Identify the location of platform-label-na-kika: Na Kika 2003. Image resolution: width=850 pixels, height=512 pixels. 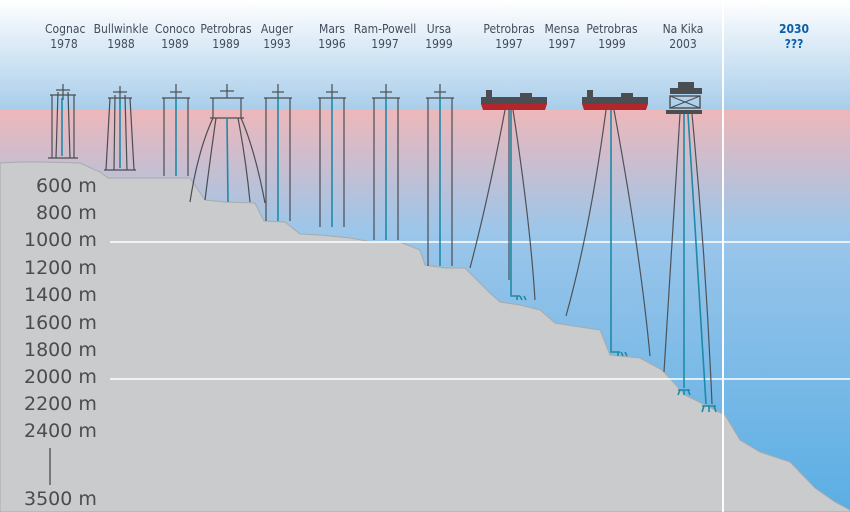
(683, 37).